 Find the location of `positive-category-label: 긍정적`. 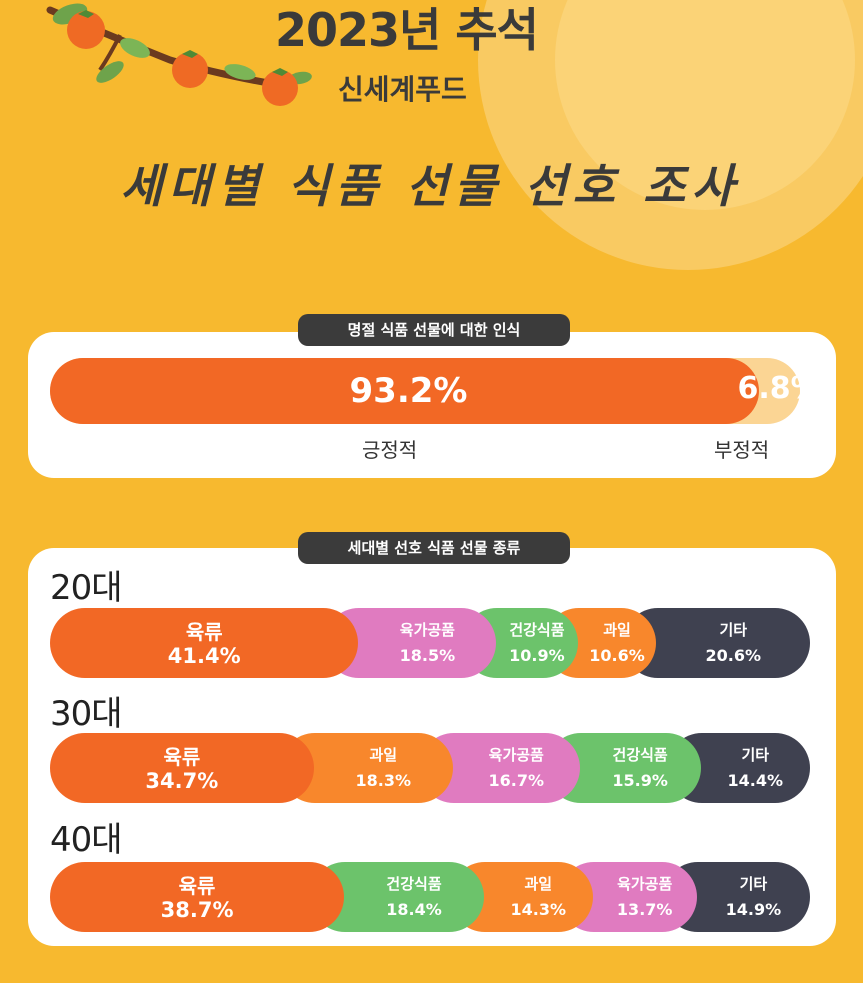

positive-category-label: 긍정적 is located at coordinates (390, 450).